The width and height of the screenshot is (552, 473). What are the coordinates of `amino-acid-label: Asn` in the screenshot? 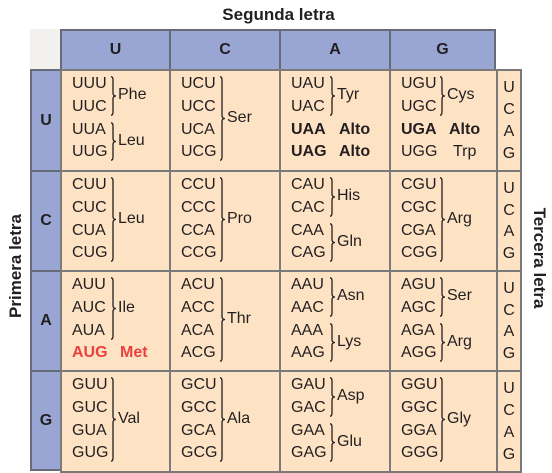 It's located at (351, 295).